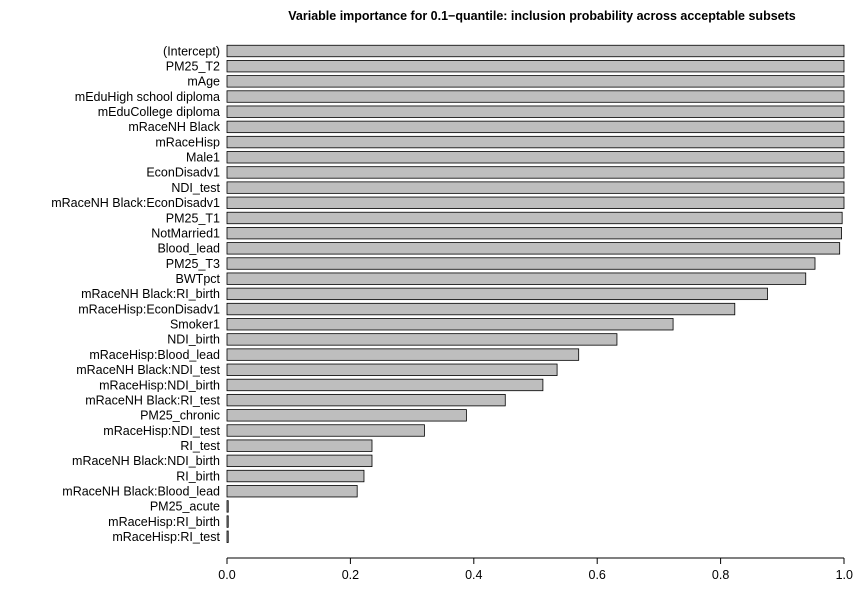 Image resolution: width=860 pixels, height=590 pixels. Describe the element at coordinates (226, 575) in the screenshot. I see `x-tick-label: 0.0` at that location.